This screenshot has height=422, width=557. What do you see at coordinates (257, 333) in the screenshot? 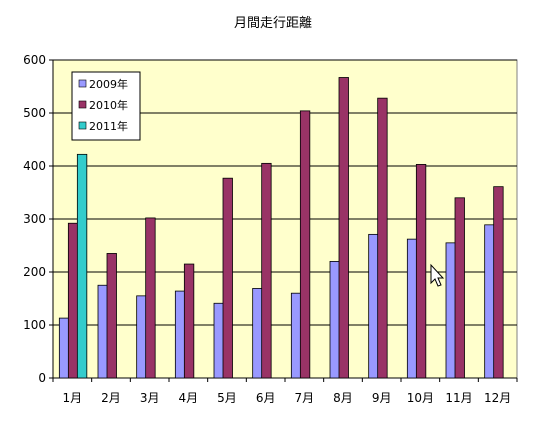
I see `bar-2009年-6月` at bounding box center [257, 333].